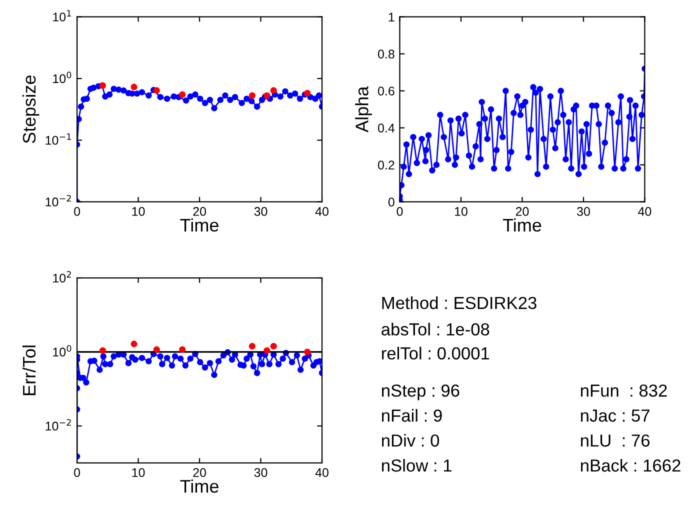 The image size is (694, 511). What do you see at coordinates (391, 202) in the screenshot?
I see `y-tick-label: 0` at bounding box center [391, 202].